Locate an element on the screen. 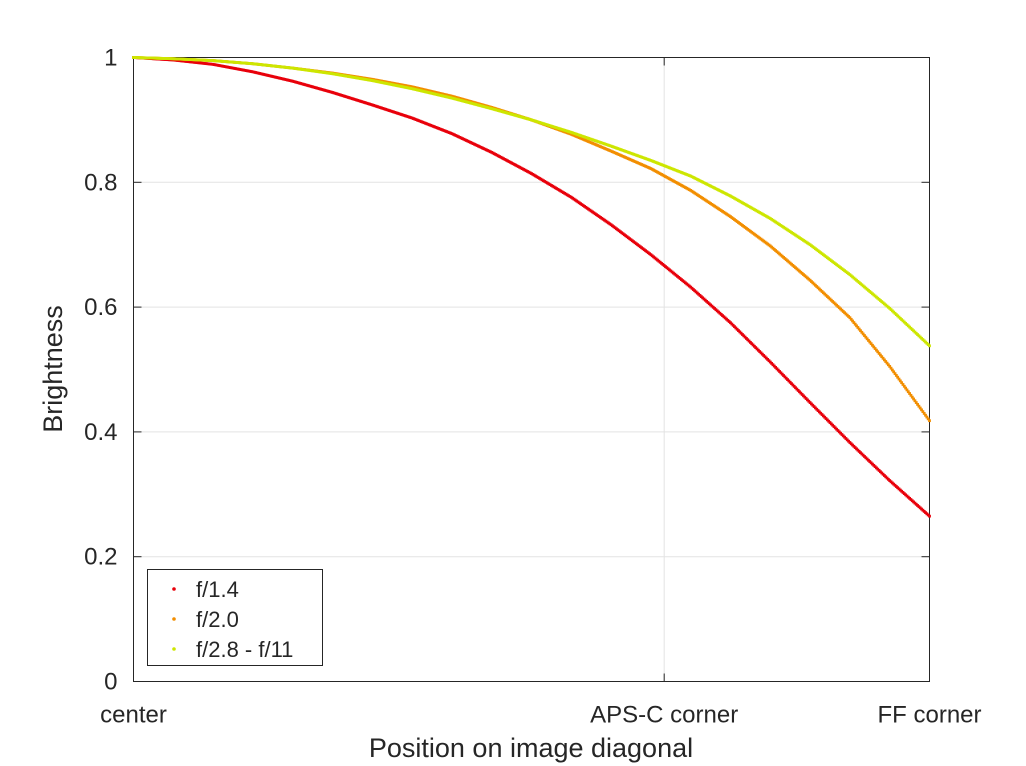  y-tick-label: 1 is located at coordinates (110, 58).